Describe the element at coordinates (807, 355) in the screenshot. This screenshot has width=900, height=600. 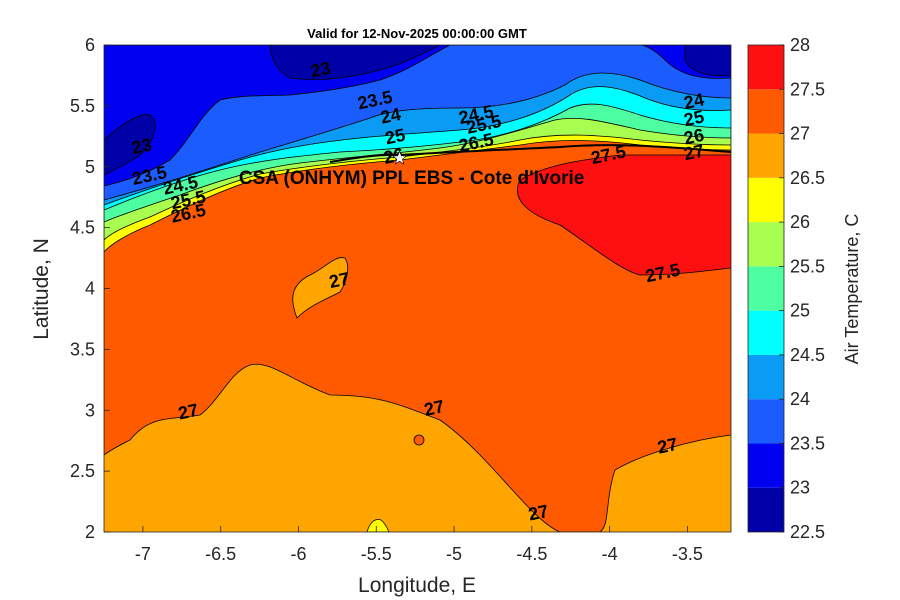
I see `colorbar-tick-label: 24.5` at that location.